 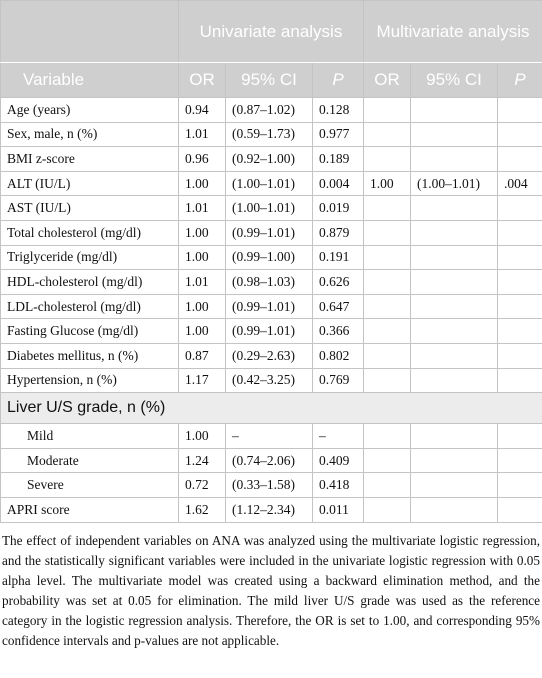 What do you see at coordinates (271, 460) in the screenshot?
I see `table-row: Moderate 1.24 (0.74–2.06) 0.409` at bounding box center [271, 460].